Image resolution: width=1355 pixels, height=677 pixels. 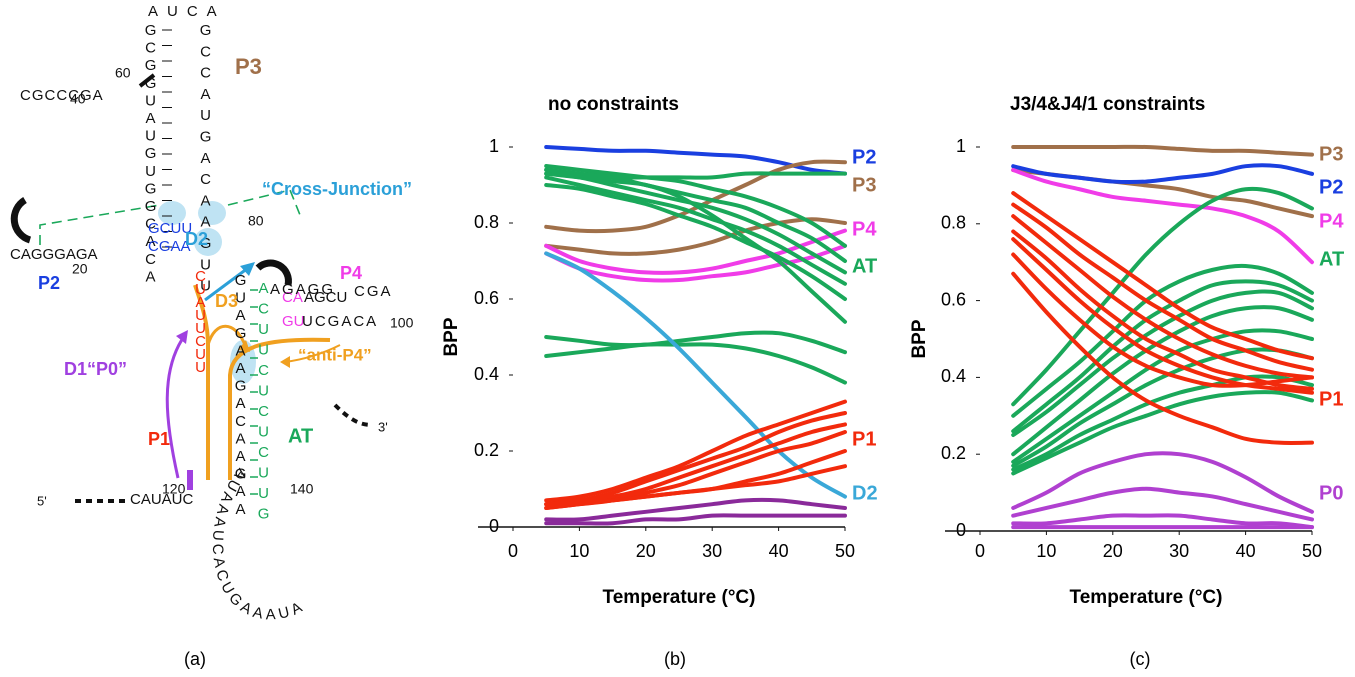 What do you see at coordinates (980, 551) in the screenshot?
I see `x-tick-label: 0` at bounding box center [980, 551].